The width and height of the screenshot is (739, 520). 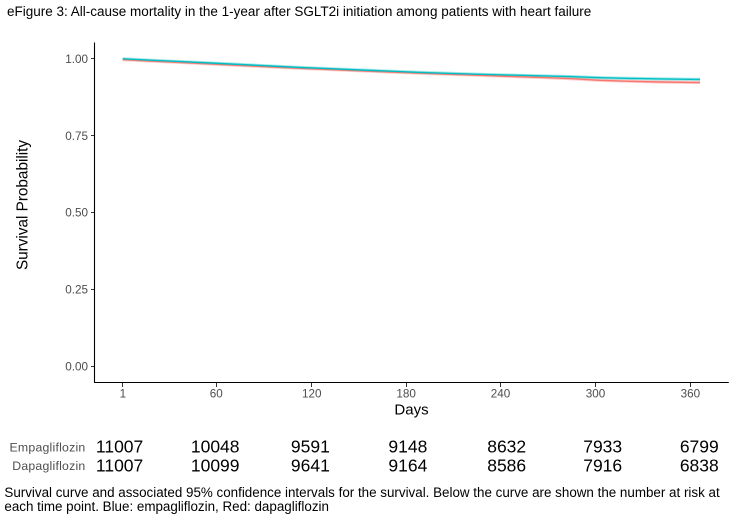 What do you see at coordinates (602, 465) in the screenshot?
I see `svg-text: 7916` at bounding box center [602, 465].